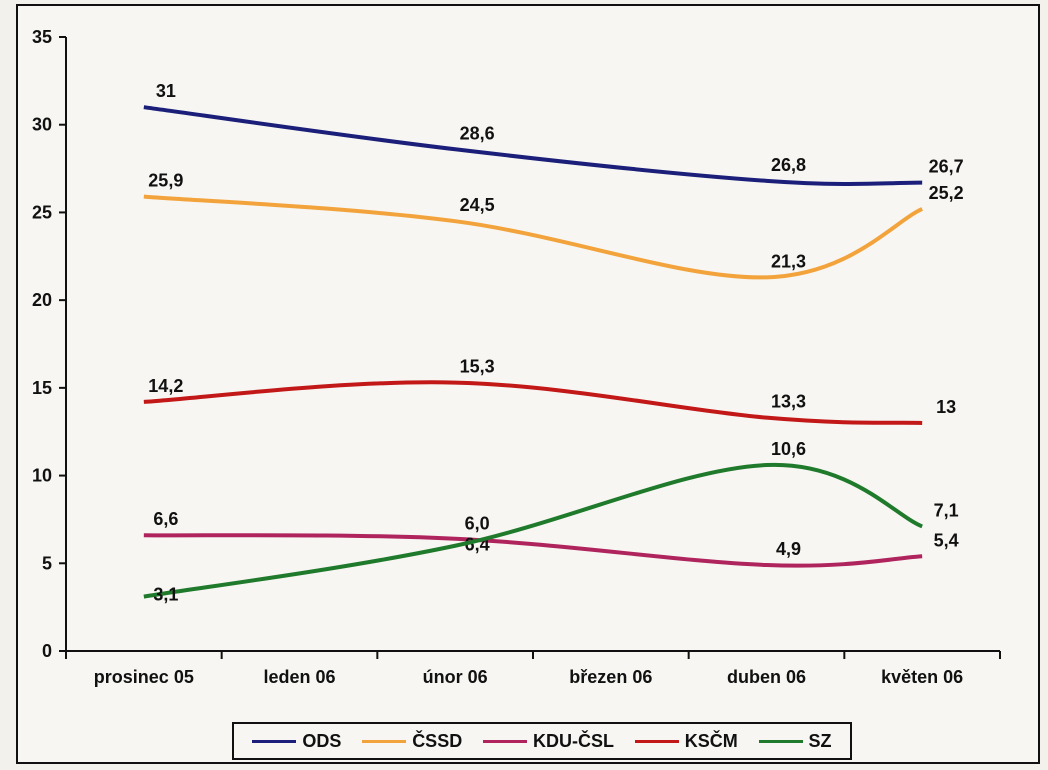 This screenshot has height=770, width=1048. Describe the element at coordinates (384, 741) in the screenshot. I see `legend-swatch-cssd` at that location.